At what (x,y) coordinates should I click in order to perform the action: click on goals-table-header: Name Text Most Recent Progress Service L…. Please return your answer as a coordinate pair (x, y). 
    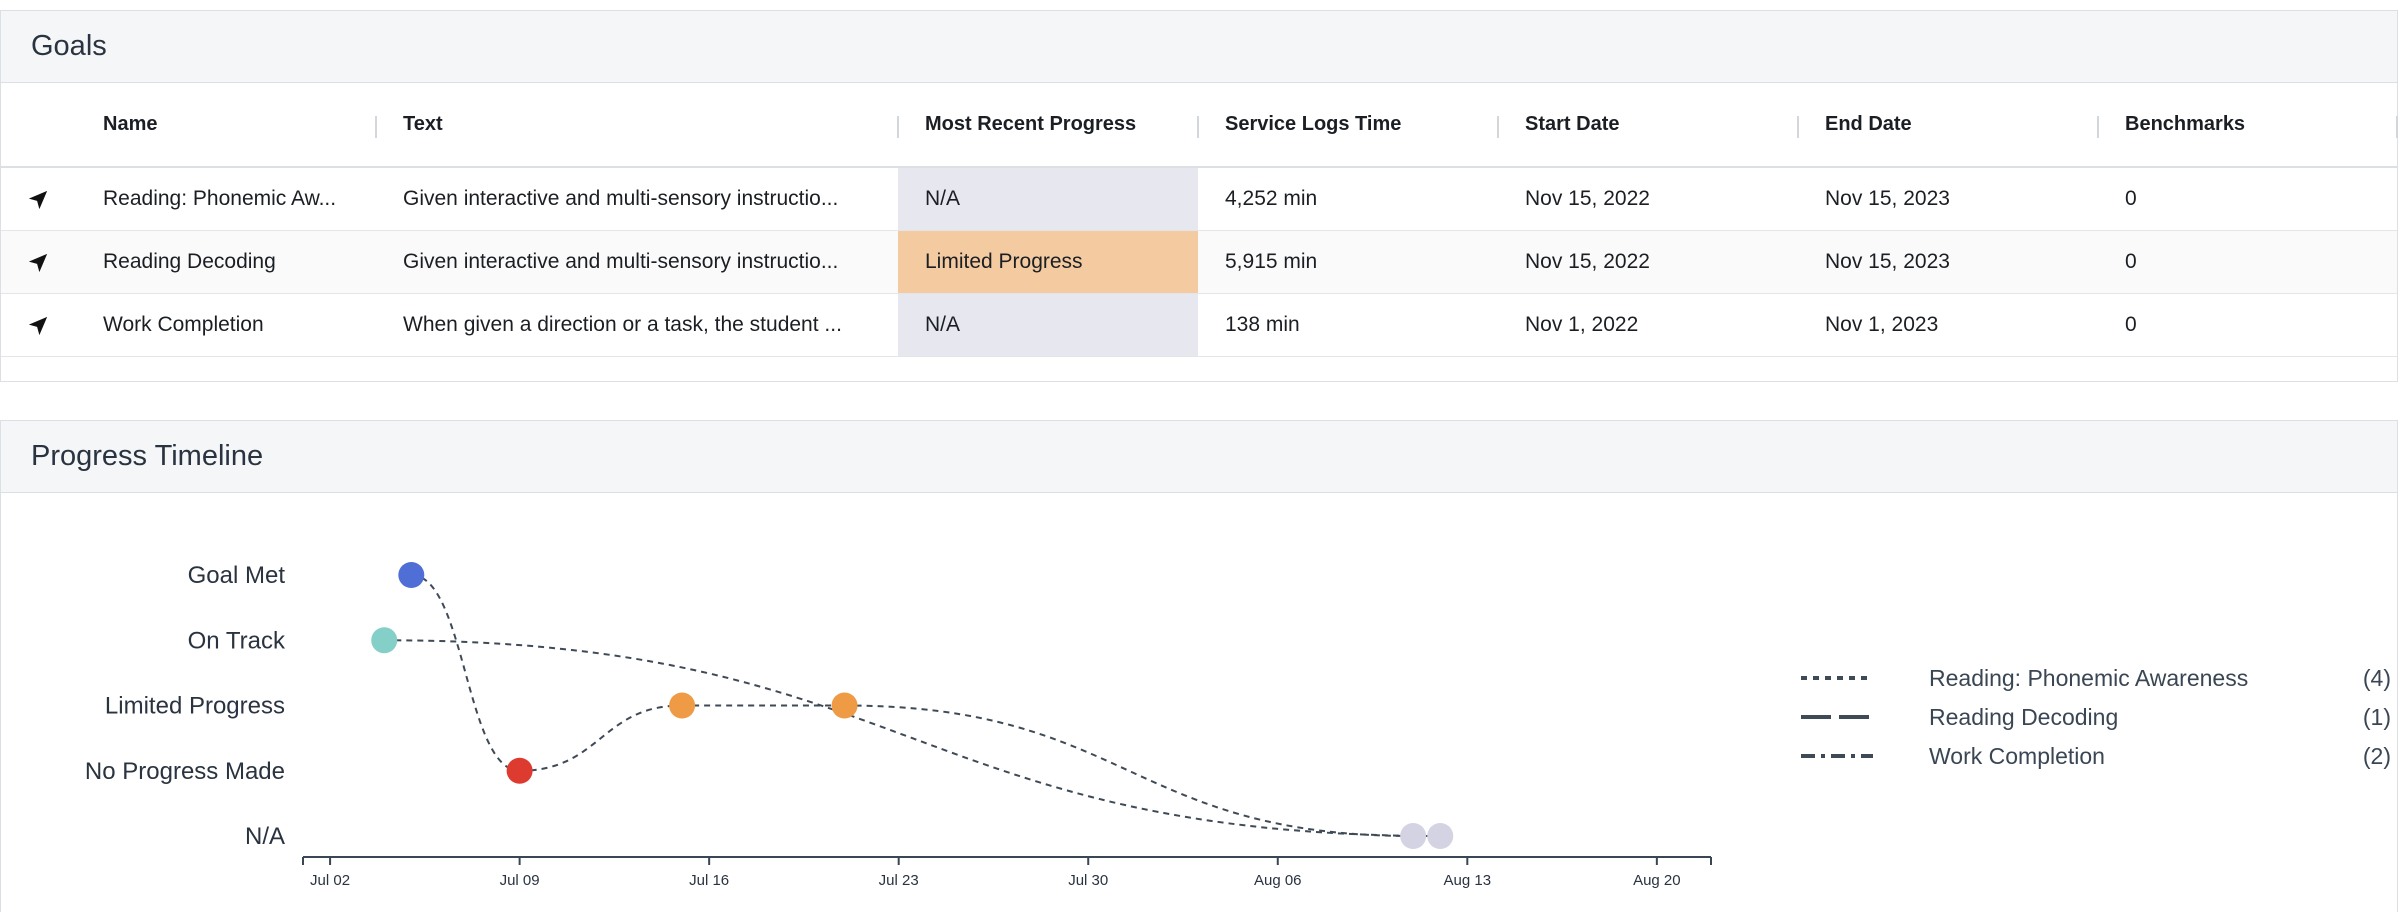
    Looking at the image, I should click on (1199, 125).